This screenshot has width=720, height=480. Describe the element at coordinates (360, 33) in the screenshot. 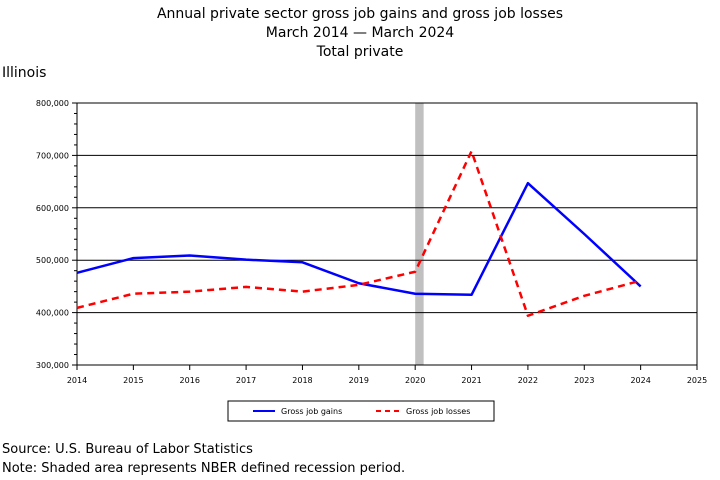

I see `chart-date-range: March 2014 — March 2024` at that location.